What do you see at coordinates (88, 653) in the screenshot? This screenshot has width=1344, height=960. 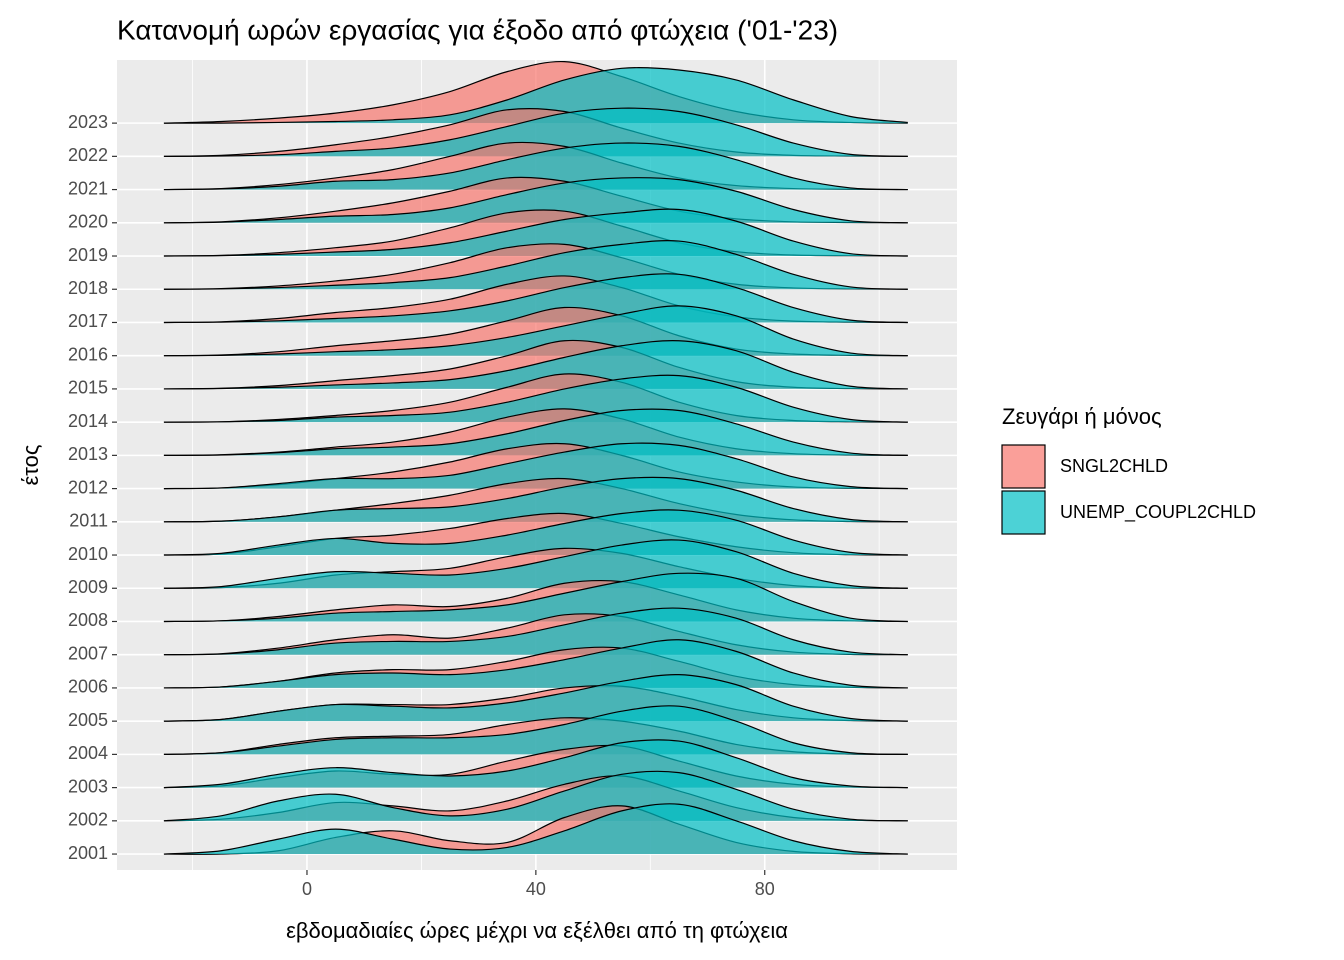 I see `y-tick-label: 2007` at bounding box center [88, 653].